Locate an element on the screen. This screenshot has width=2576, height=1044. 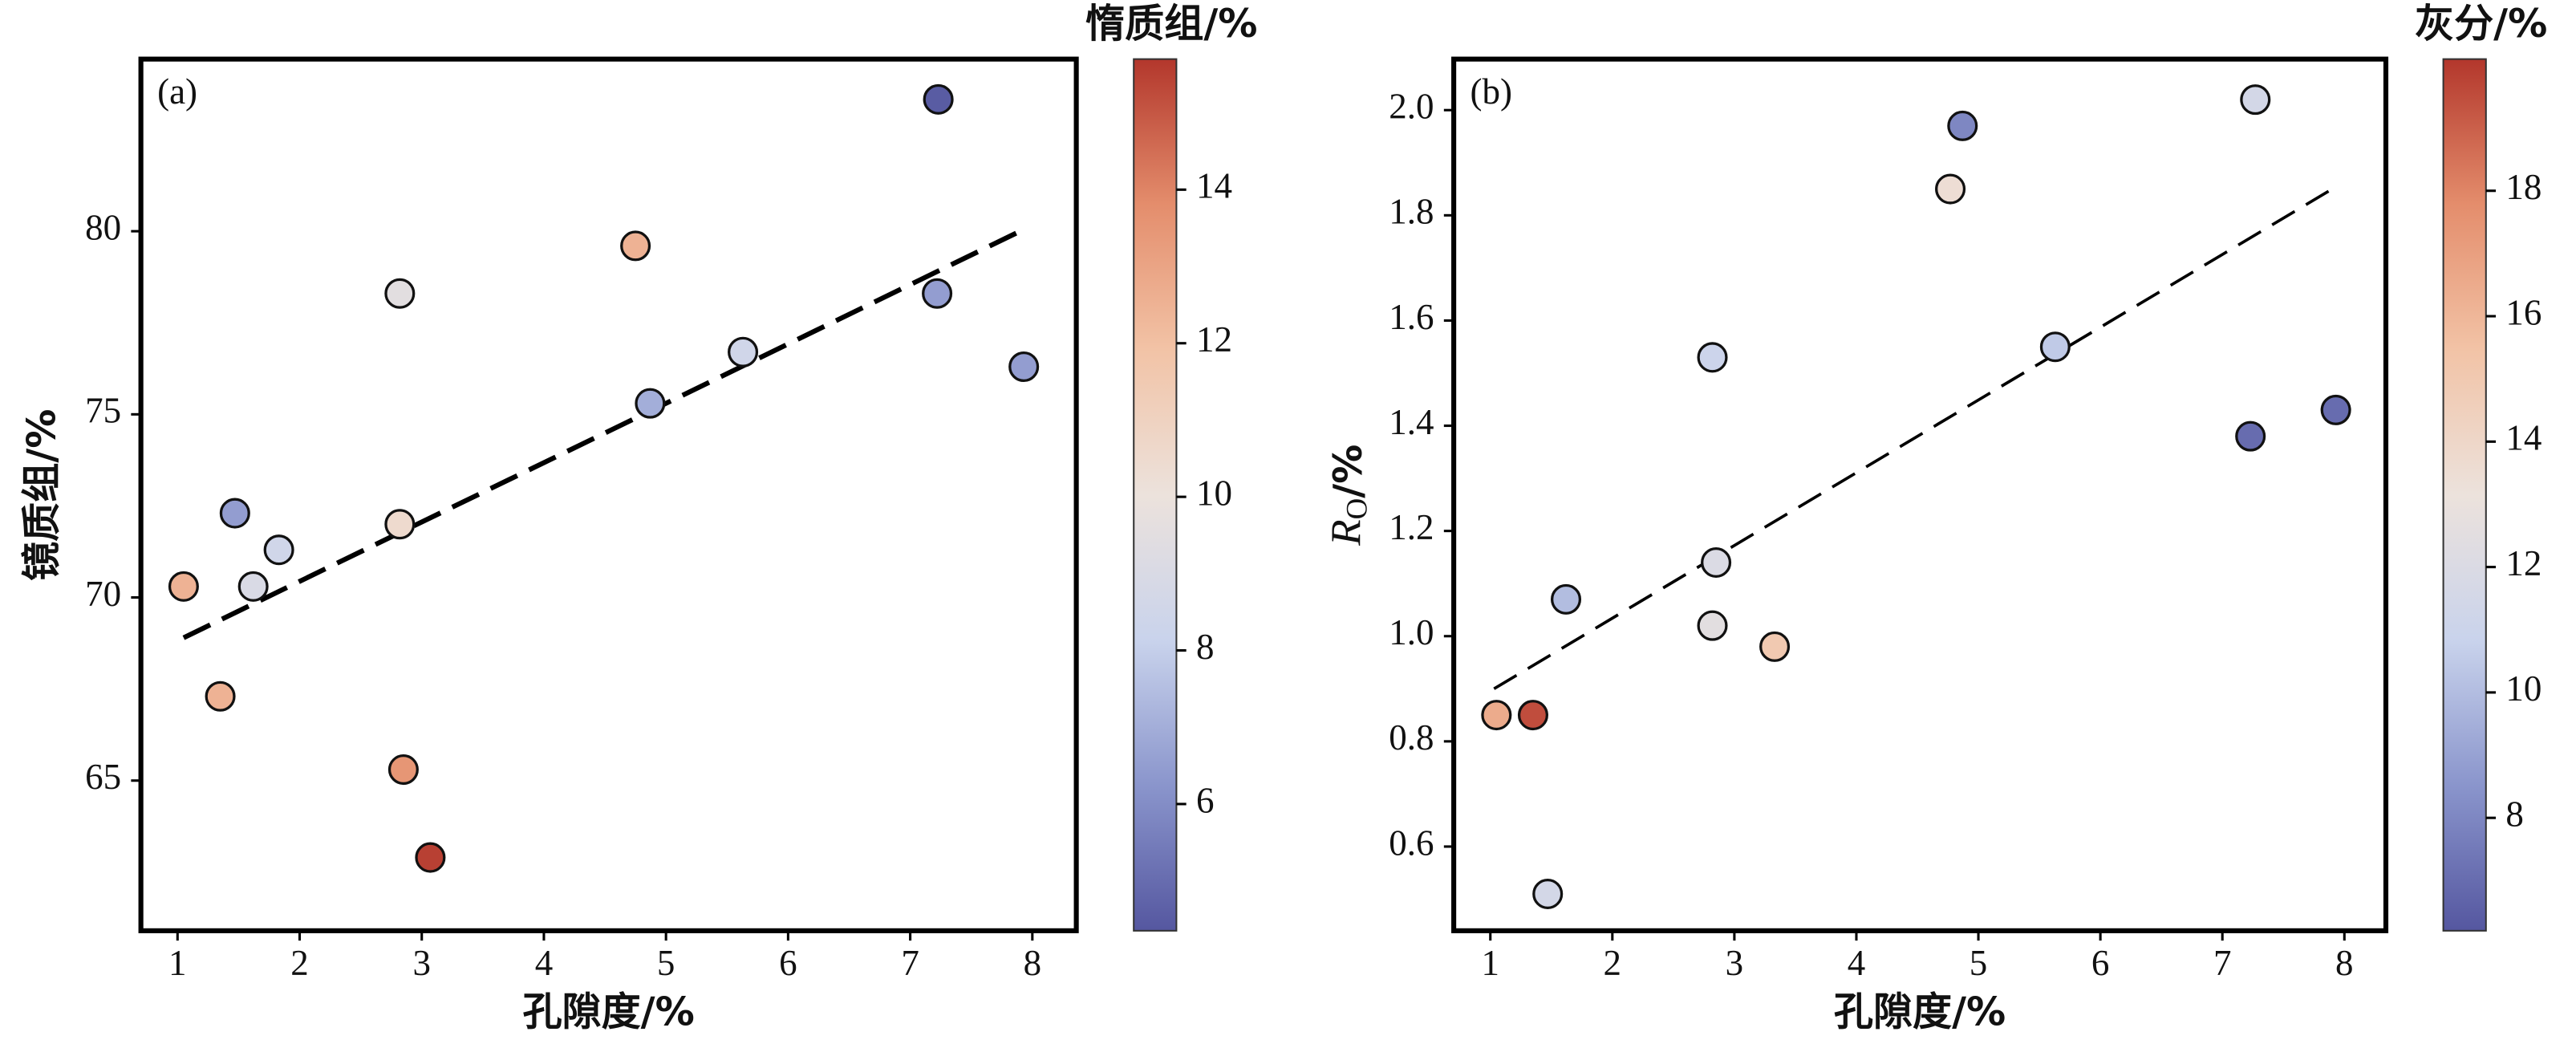
y-tick-label: 65 is located at coordinates (103, 777).